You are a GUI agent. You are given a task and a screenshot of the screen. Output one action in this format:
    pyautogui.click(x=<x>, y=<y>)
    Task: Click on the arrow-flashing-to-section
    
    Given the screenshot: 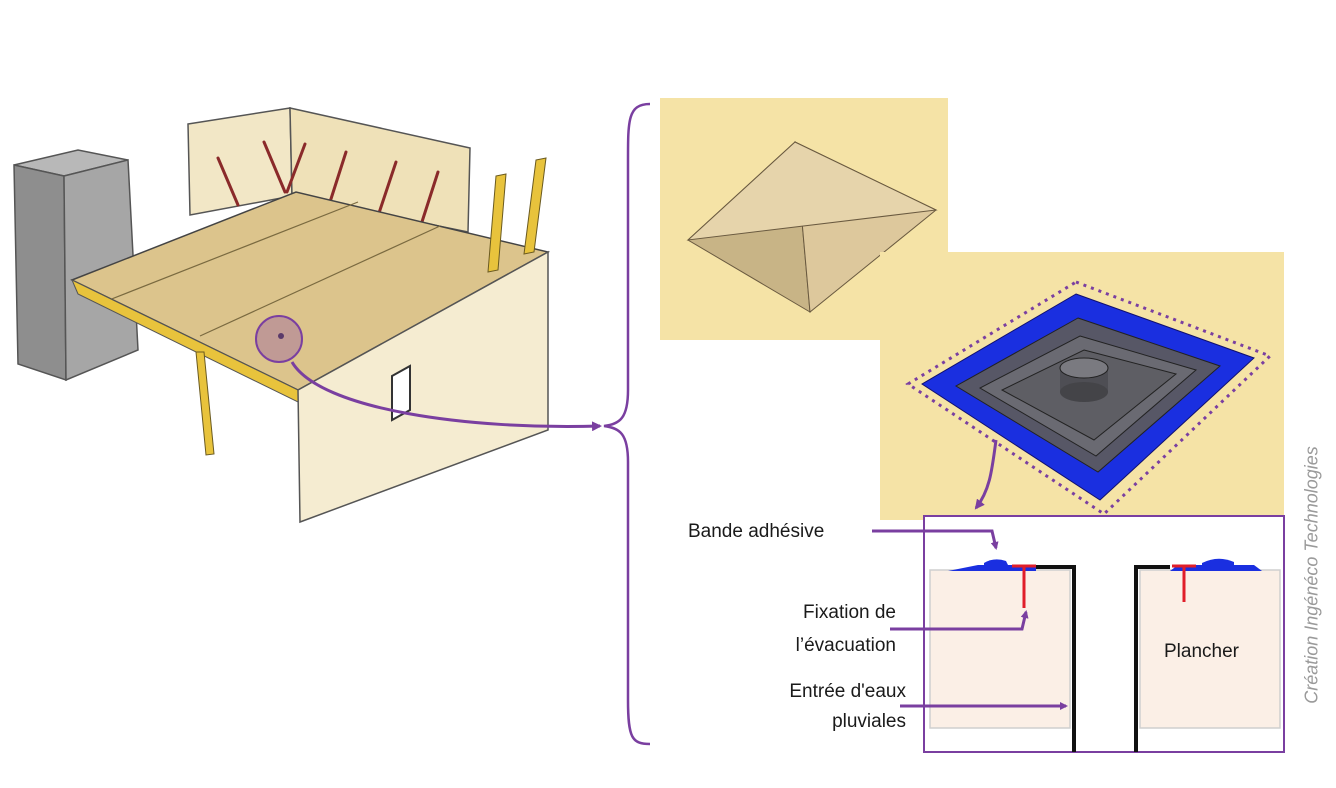 What is the action you would take?
    pyautogui.click(x=986, y=474)
    